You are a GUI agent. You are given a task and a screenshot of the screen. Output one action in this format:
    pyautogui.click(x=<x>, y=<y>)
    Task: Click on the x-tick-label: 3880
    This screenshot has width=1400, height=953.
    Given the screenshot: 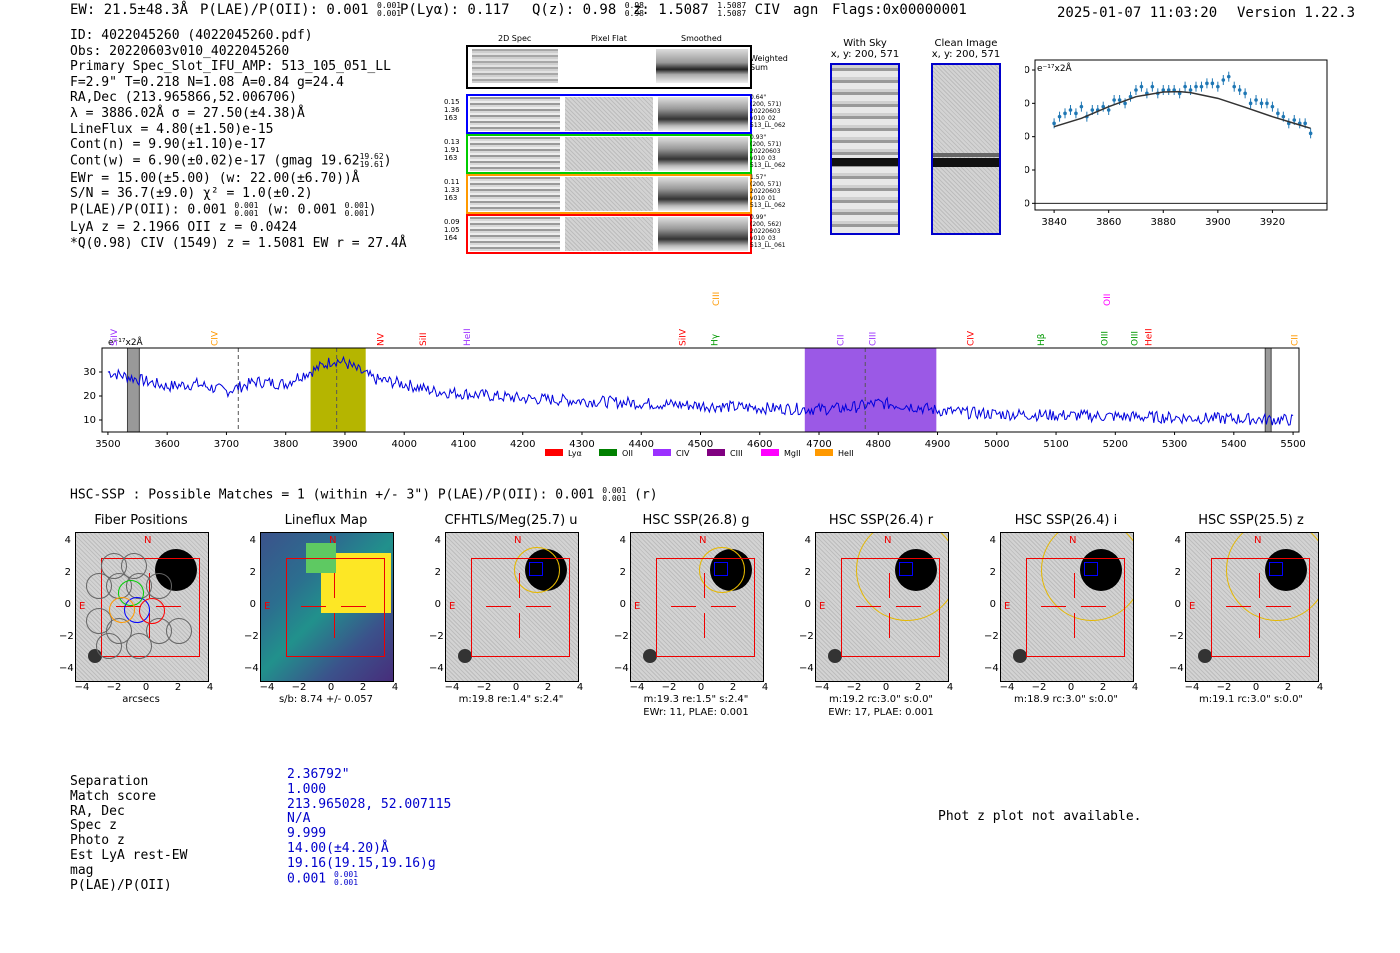 What is the action you would take?
    pyautogui.click(x=1163, y=222)
    